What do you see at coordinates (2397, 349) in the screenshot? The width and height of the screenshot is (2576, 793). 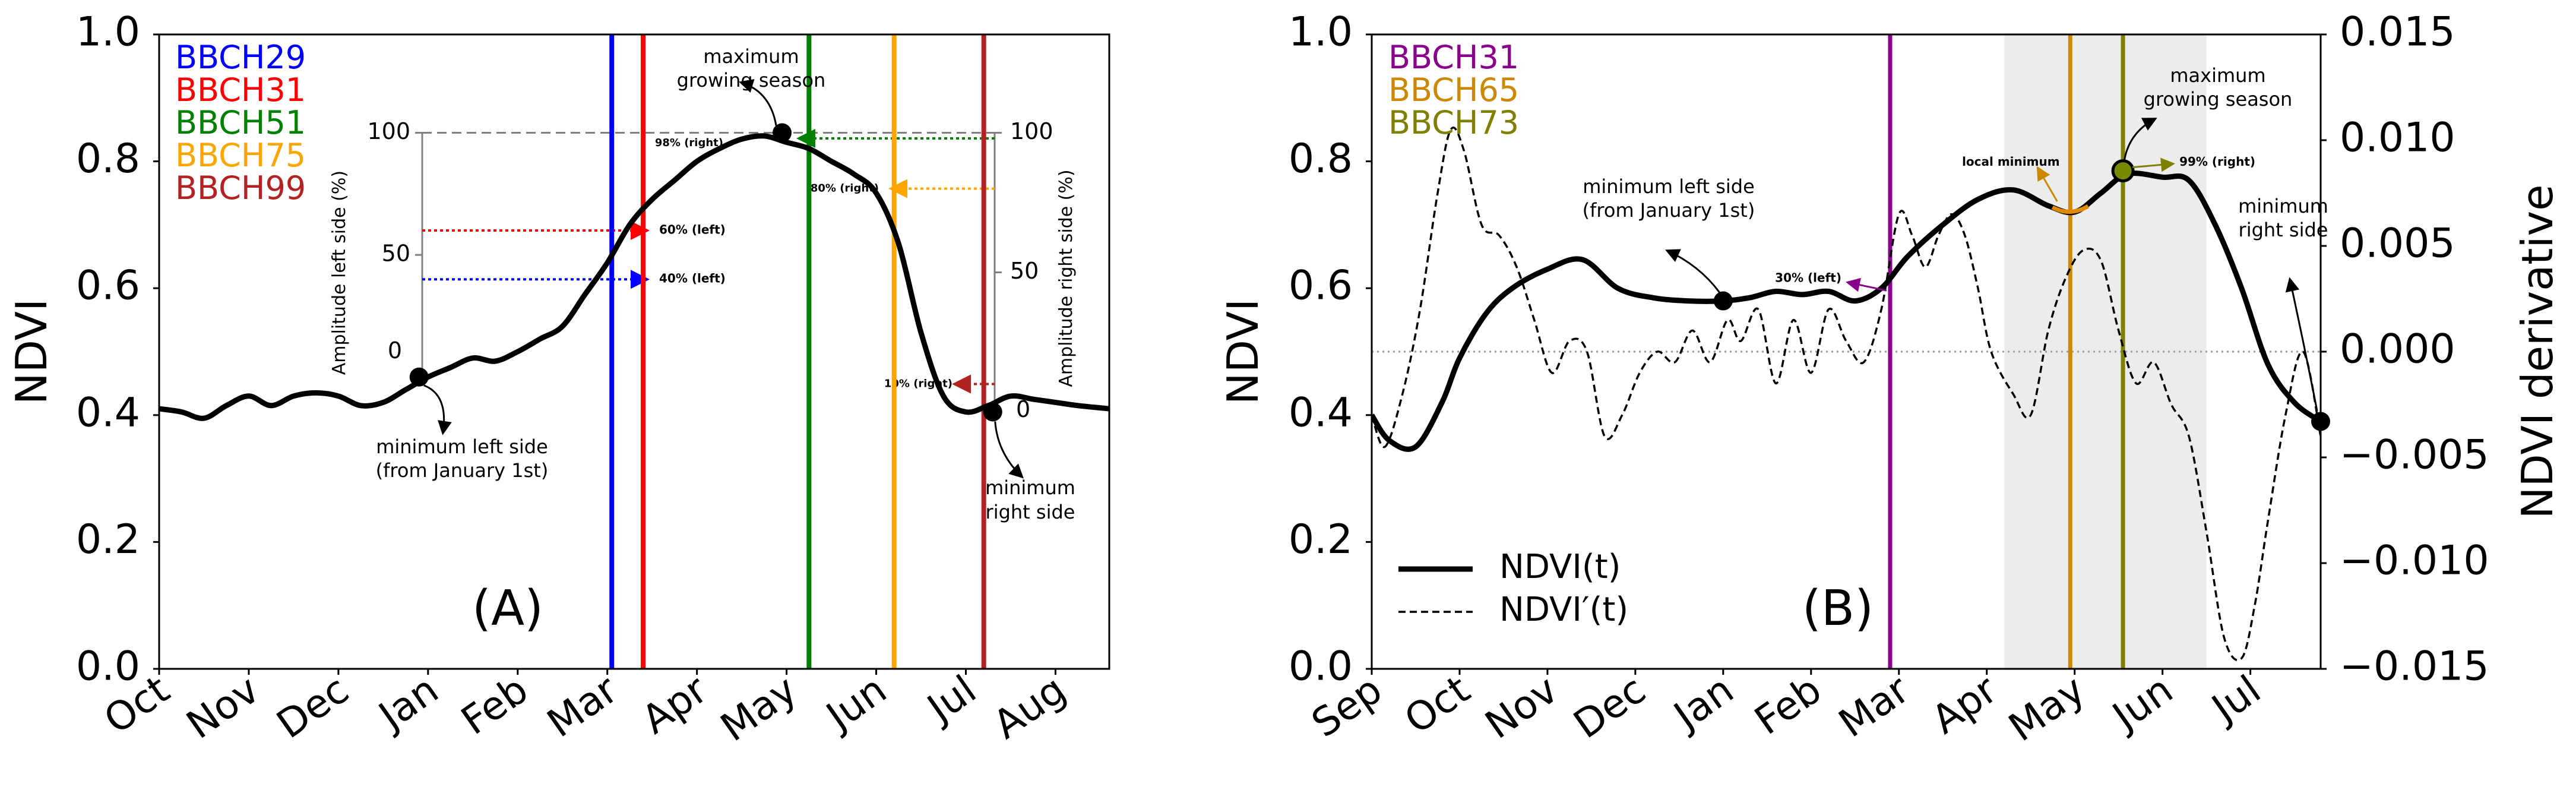 I see `y-right-tick-label: 0.000` at bounding box center [2397, 349].